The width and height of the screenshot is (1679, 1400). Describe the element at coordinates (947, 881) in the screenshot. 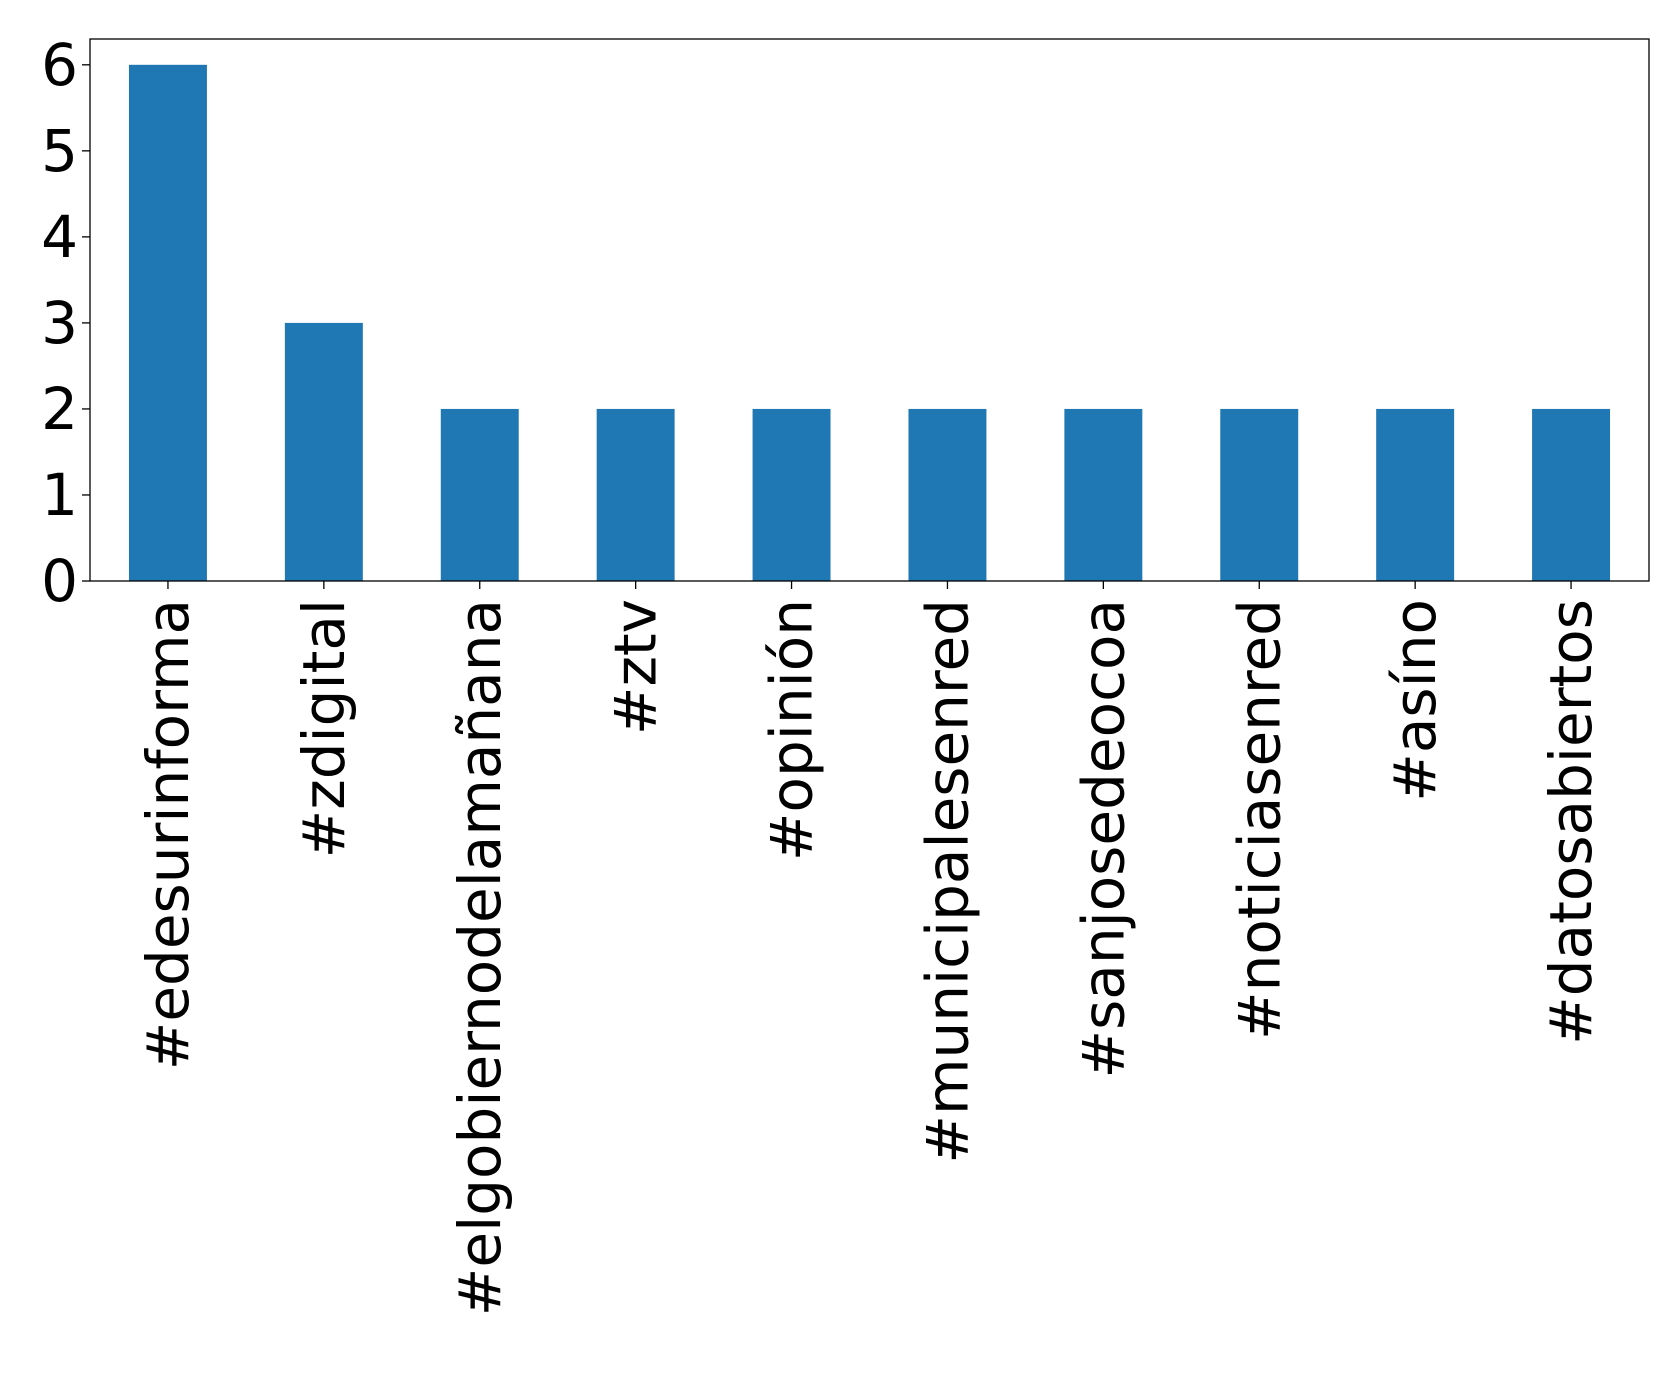

I see `x-tick-label: #municipalesenred` at that location.